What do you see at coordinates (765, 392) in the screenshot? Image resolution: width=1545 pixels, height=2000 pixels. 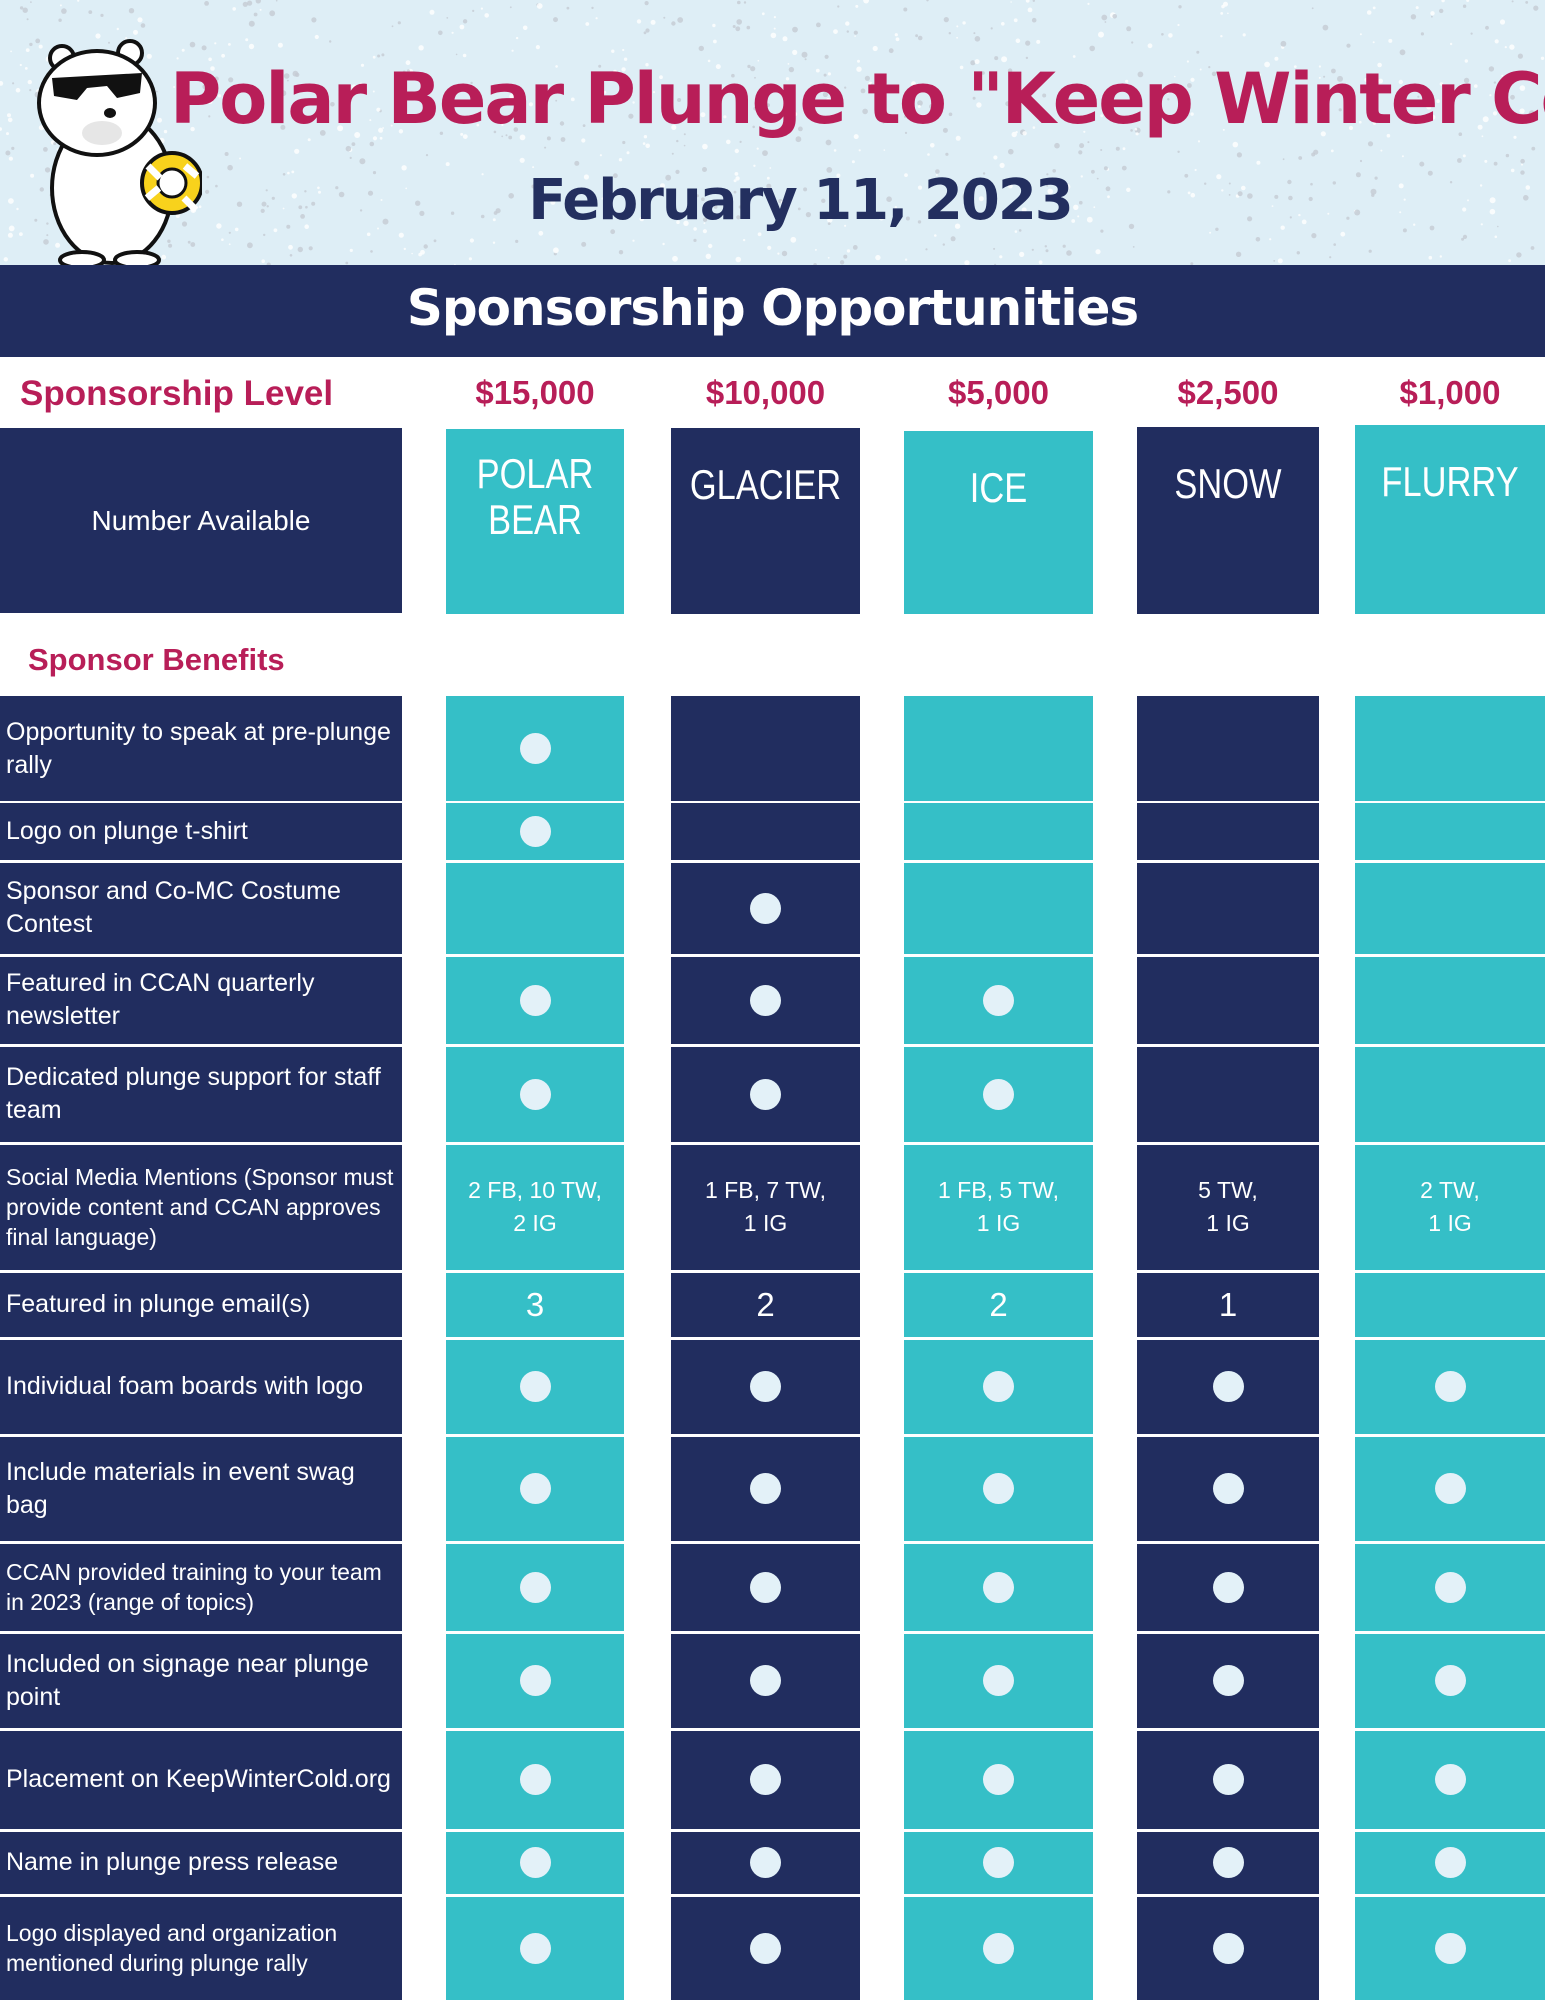 I see `level-price: $10,000` at bounding box center [765, 392].